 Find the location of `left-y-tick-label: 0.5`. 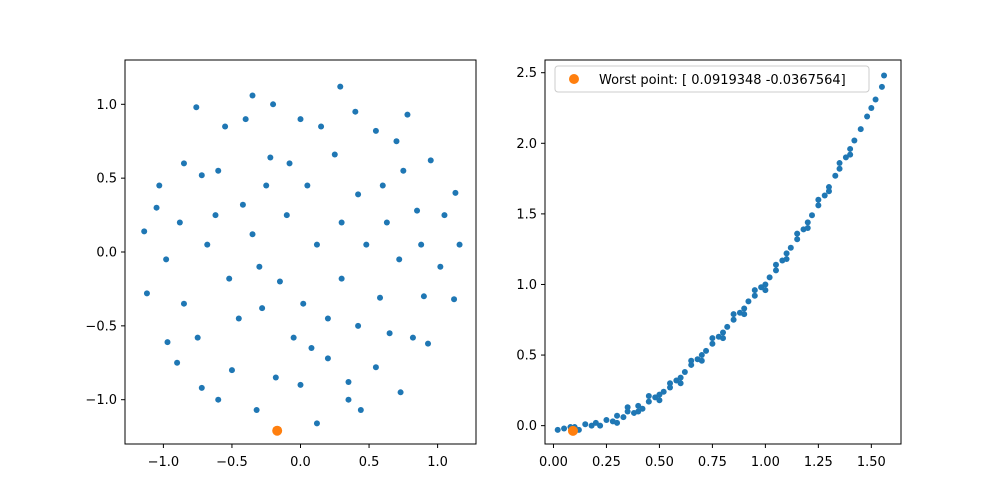

left-y-tick-label: 0.5 is located at coordinates (106, 179).